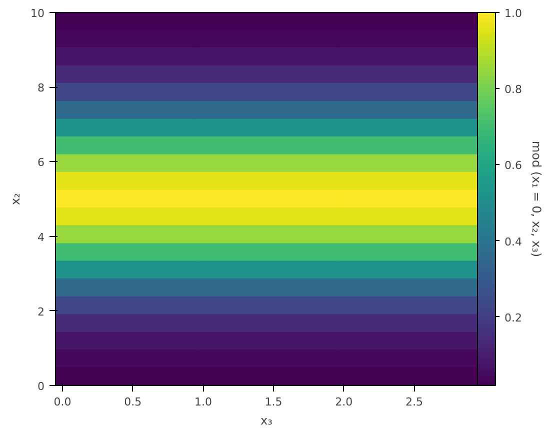 This screenshot has height=437, width=558. Describe the element at coordinates (513, 241) in the screenshot. I see `color-bar-label: 0.4` at that location.